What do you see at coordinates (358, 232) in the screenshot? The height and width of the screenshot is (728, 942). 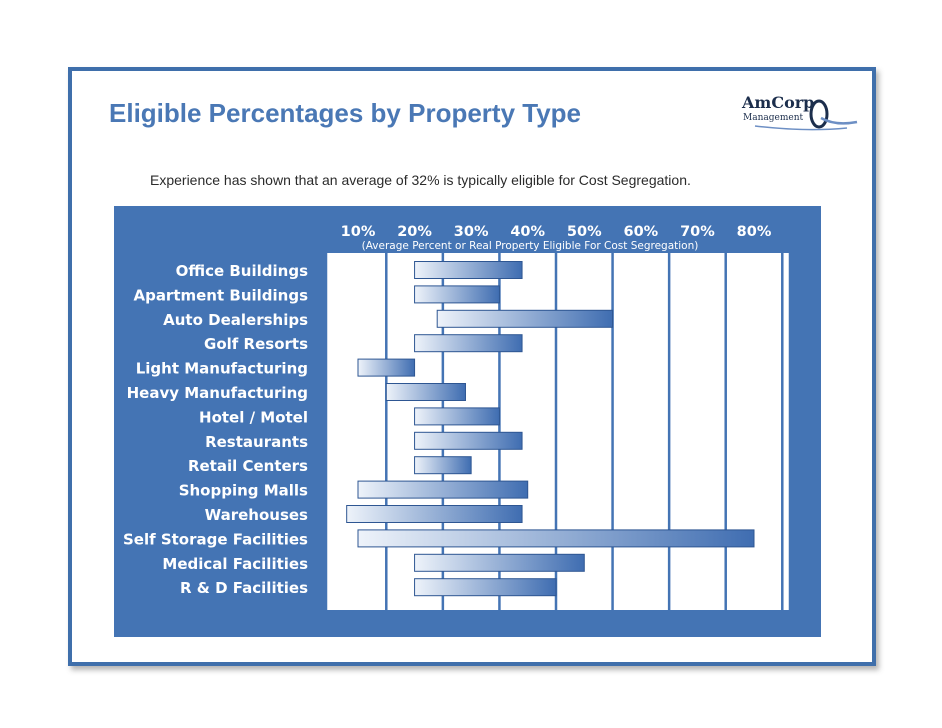 I see `x-tick-label: 10%` at bounding box center [358, 232].